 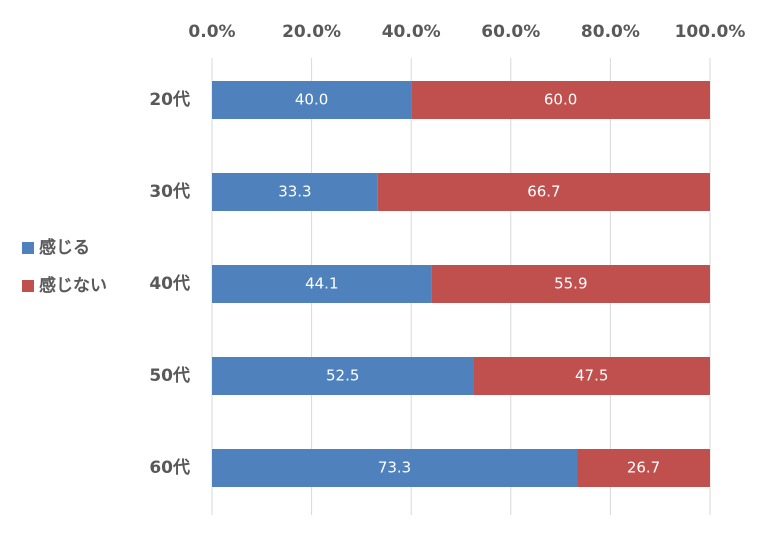 I want to click on data-label: 44.1, so click(x=321, y=284).